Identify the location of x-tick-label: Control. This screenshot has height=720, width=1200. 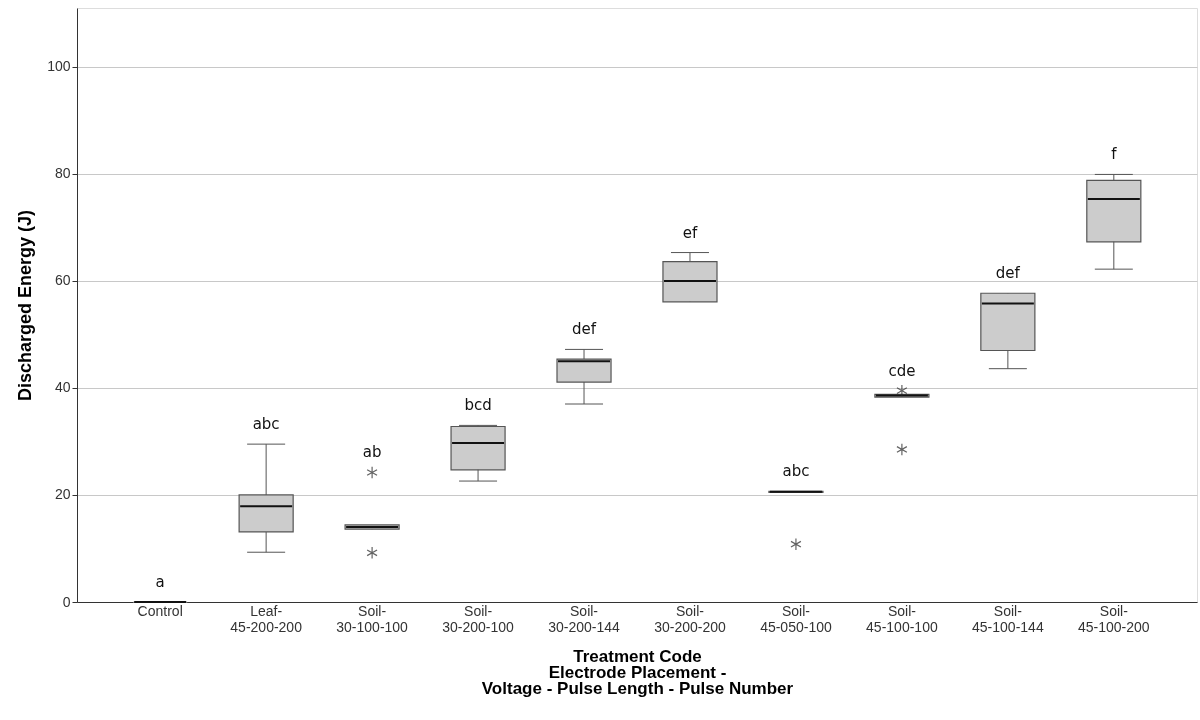
(160, 610).